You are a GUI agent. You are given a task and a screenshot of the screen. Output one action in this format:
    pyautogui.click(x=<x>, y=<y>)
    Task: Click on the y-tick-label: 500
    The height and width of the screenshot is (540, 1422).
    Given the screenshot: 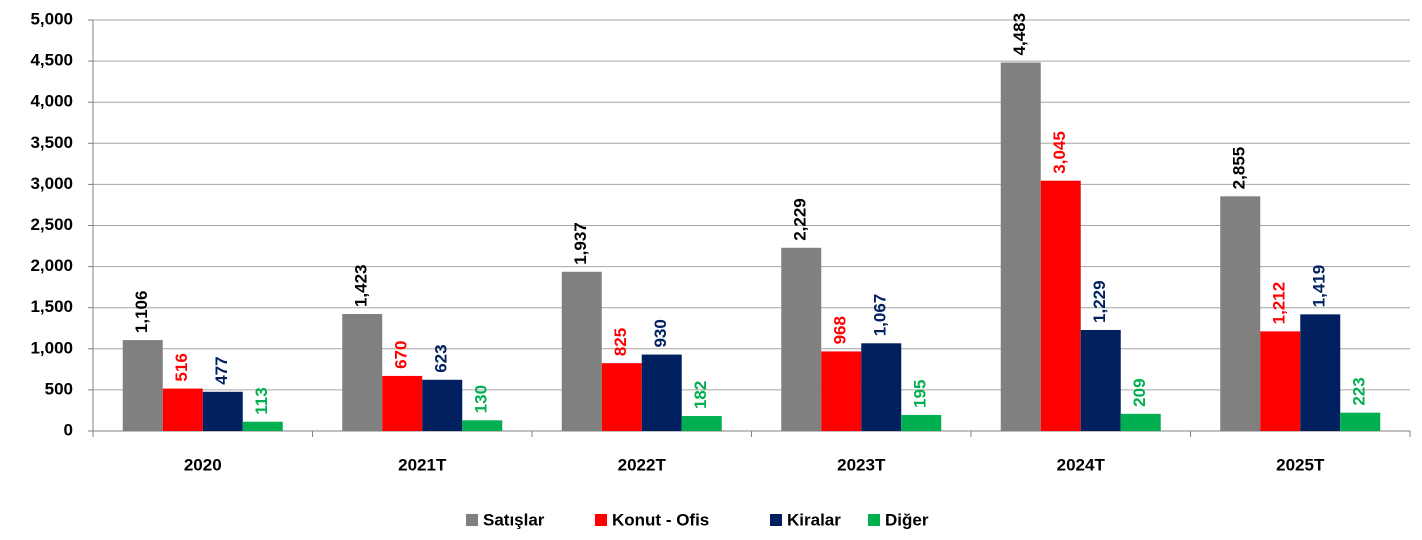 What is the action you would take?
    pyautogui.click(x=59, y=388)
    